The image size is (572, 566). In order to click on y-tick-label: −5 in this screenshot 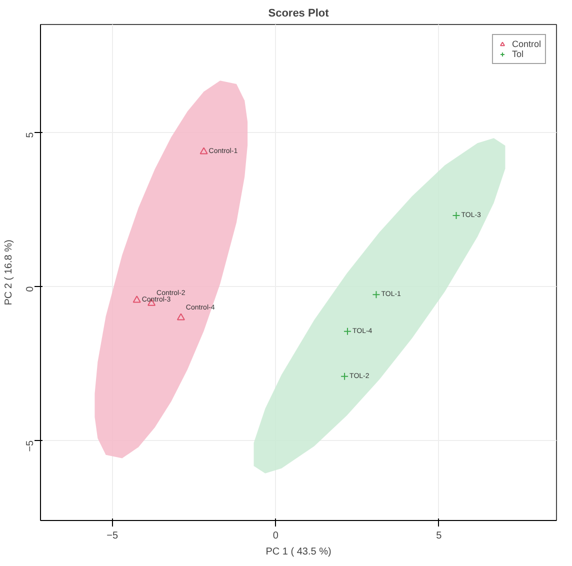, I will do `click(30, 446)`.